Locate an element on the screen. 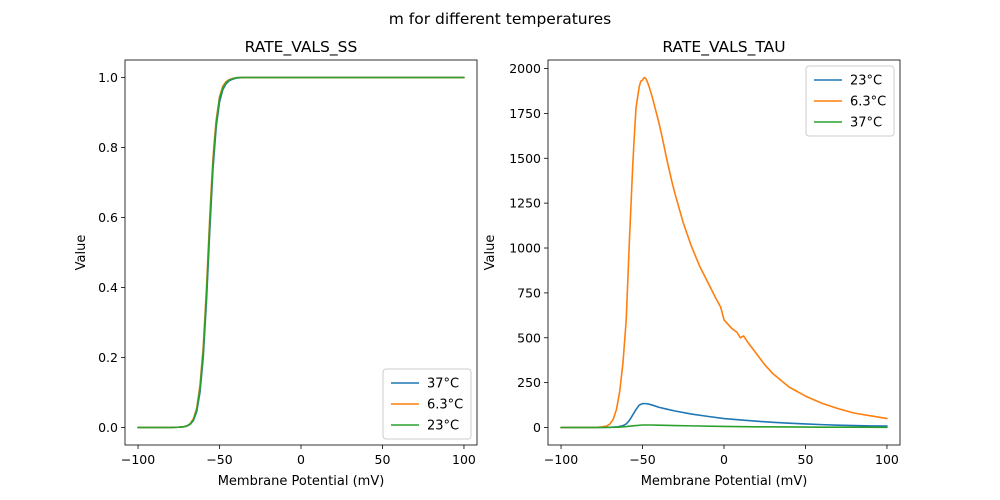 This screenshot has height=500, width=1000. y-tick-label: 1000 is located at coordinates (525, 248).